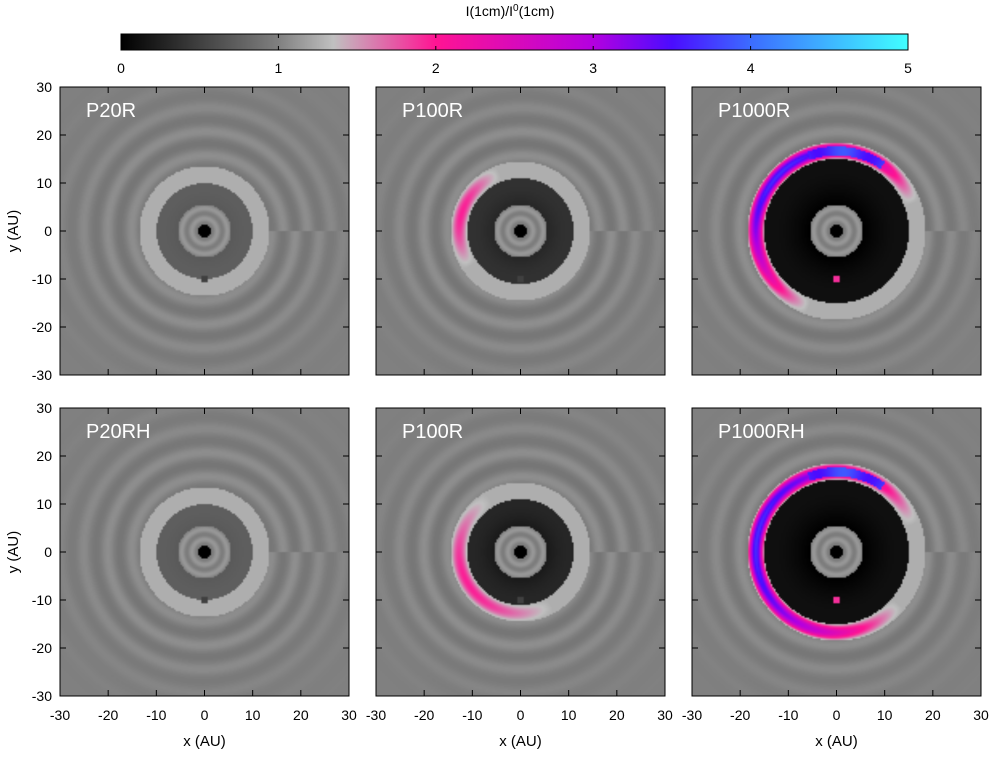 This screenshot has width=992, height=761. What do you see at coordinates (516, 8) in the screenshot?
I see `colorbar-title-superscript: 0` at bounding box center [516, 8].